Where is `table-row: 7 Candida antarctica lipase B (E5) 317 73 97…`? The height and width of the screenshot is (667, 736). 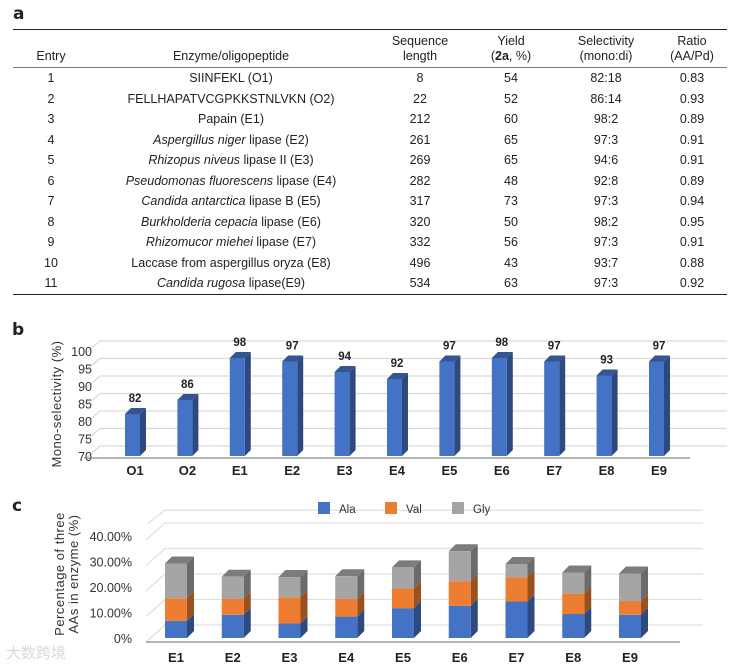 table-row: 7 Candida antarctica lipase B (E5) 317 73 97… is located at coordinates (370, 201).